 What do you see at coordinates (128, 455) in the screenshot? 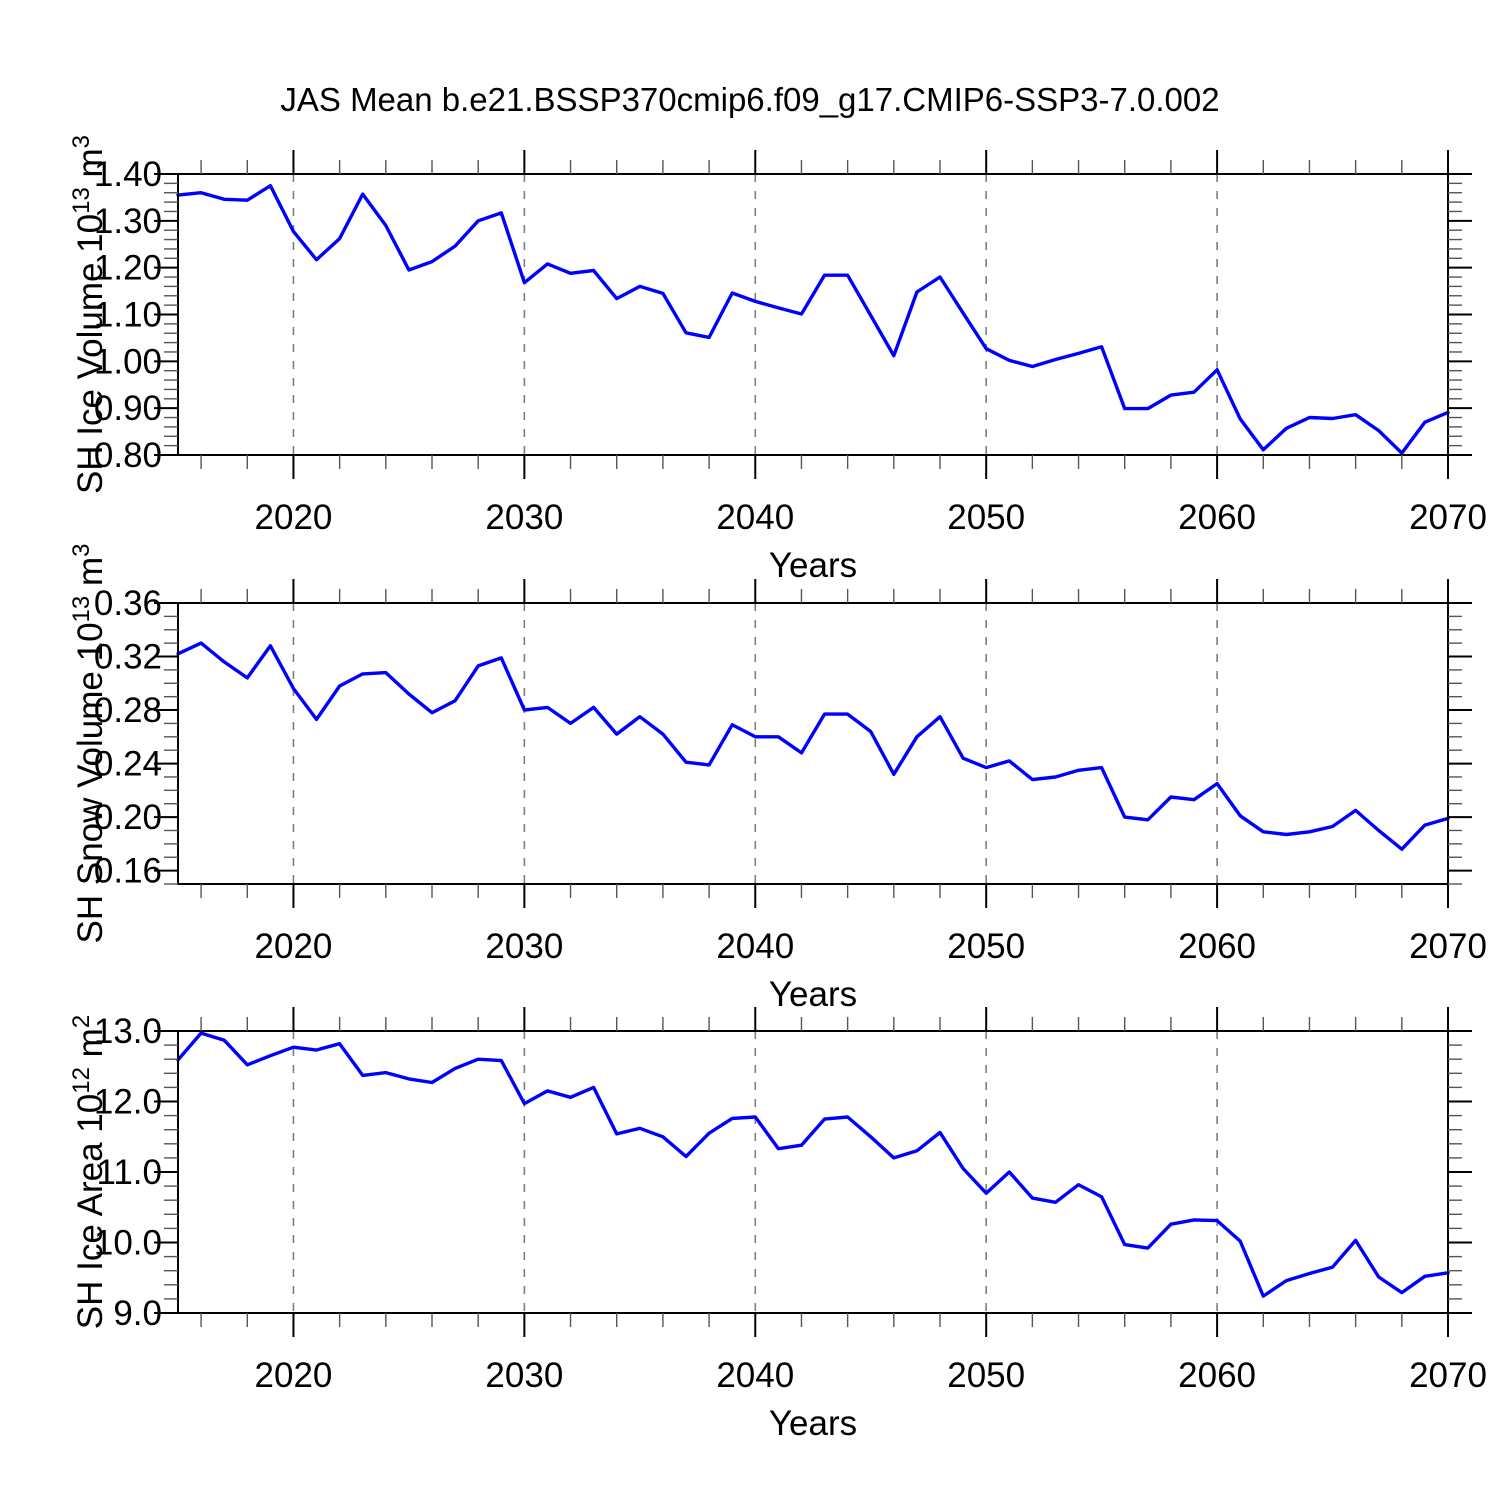
I see `y-tick-label: 0.80` at bounding box center [128, 455].